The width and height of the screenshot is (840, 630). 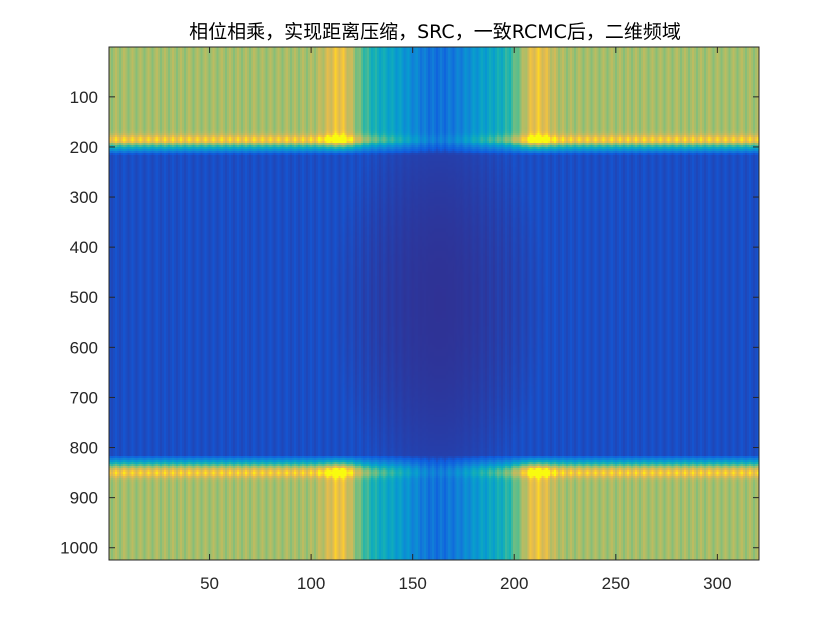 I want to click on x-tick-label: 50, so click(x=209, y=583).